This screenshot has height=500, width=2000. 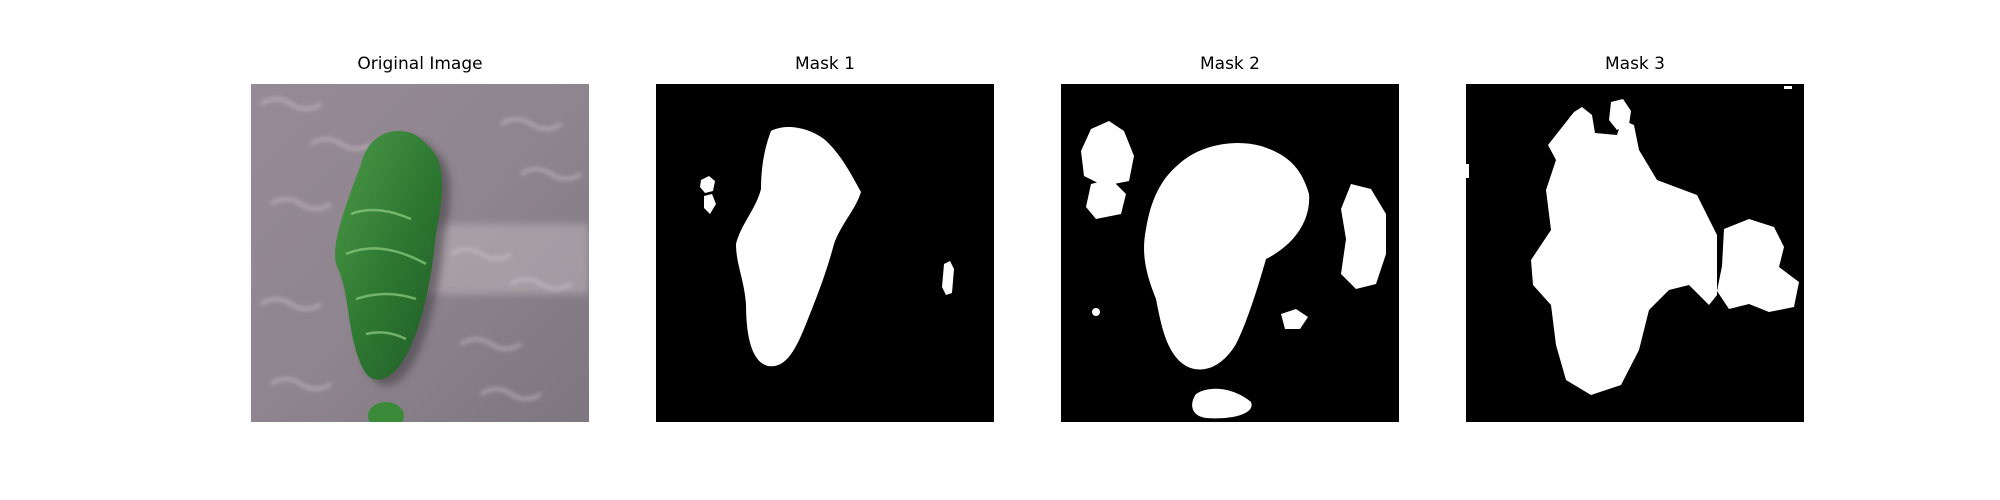 I want to click on panel-original-image: Original Image, so click(x=420, y=254).